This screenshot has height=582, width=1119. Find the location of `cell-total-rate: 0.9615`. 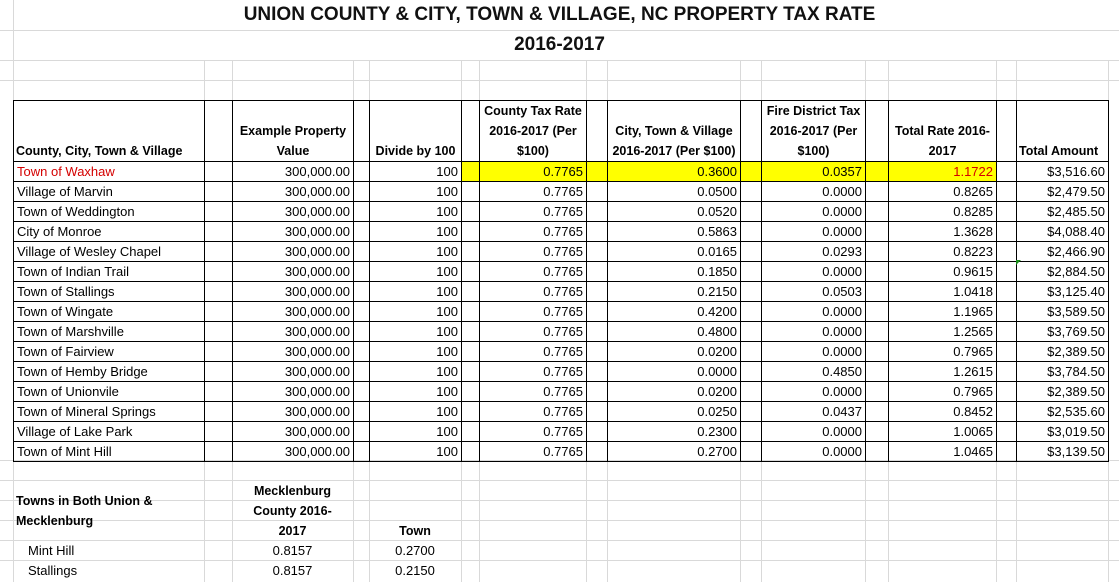

cell-total-rate: 0.9615 is located at coordinates (942, 271).